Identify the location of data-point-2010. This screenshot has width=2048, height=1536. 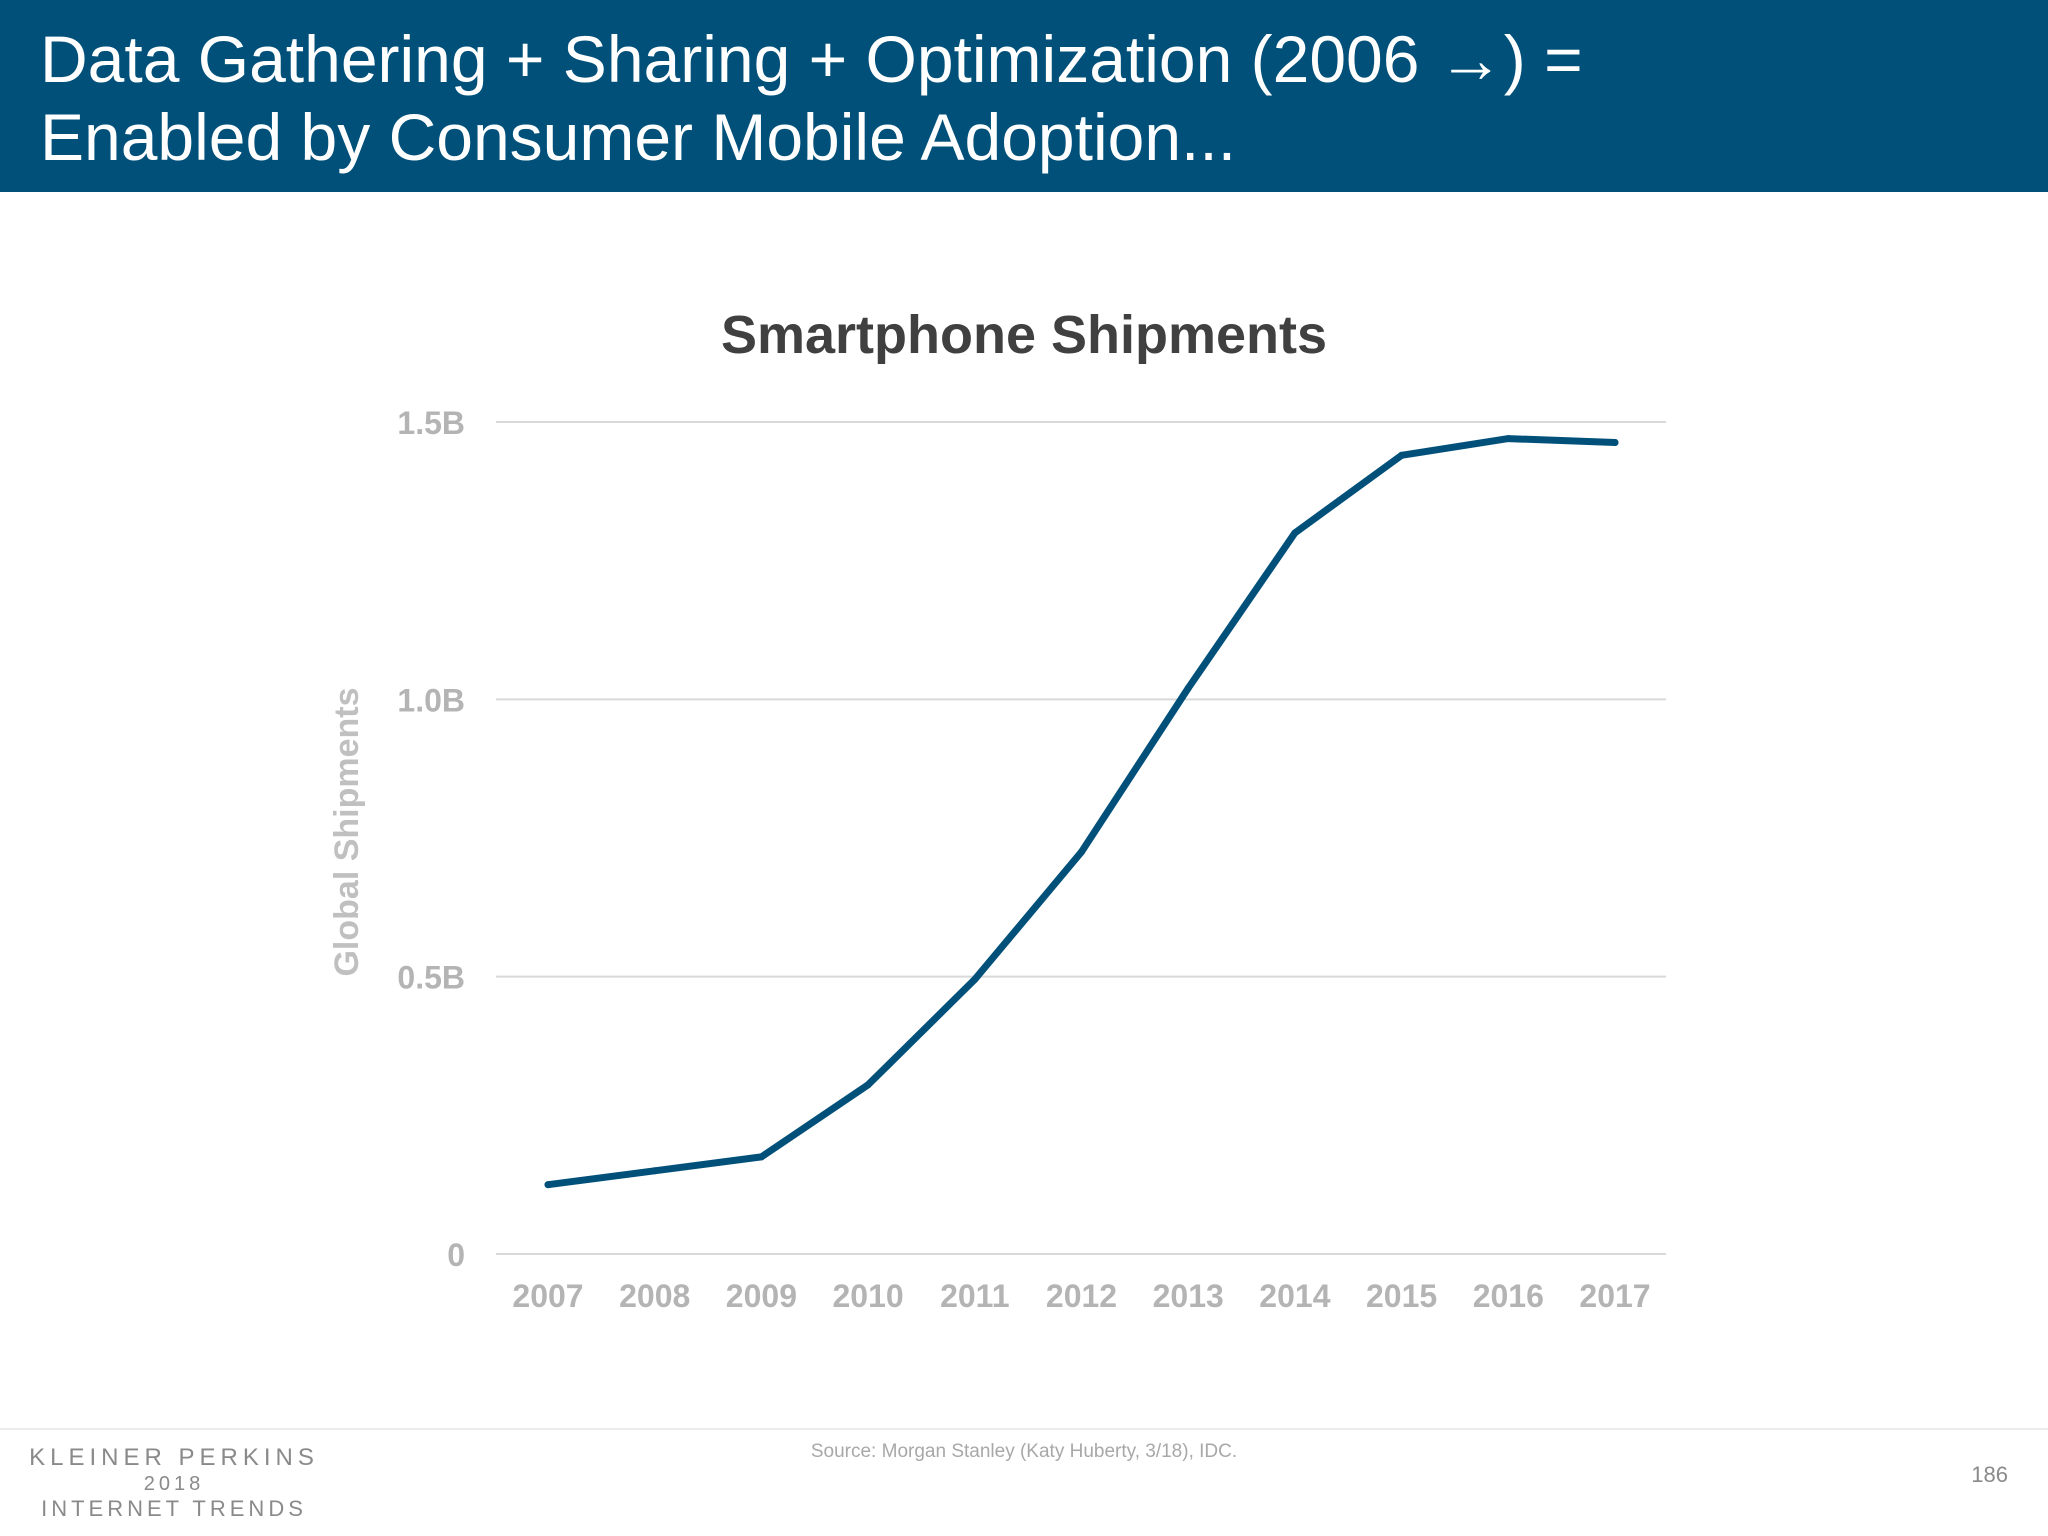
(868, 1085).